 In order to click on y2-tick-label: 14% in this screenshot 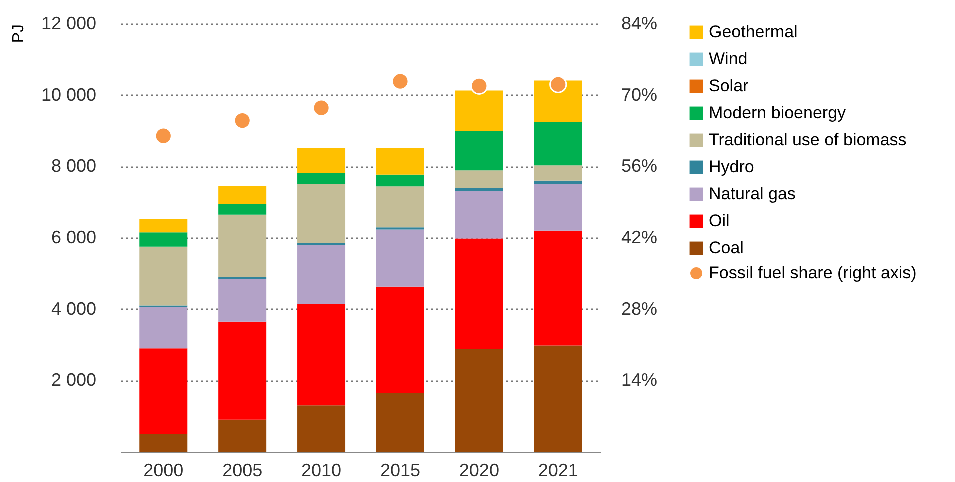, I will do `click(640, 380)`.